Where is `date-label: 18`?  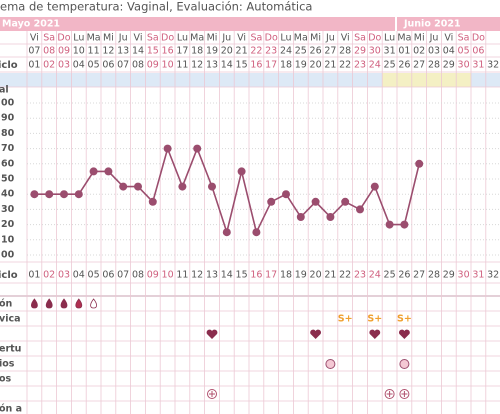
date-label: 18 is located at coordinates (197, 51).